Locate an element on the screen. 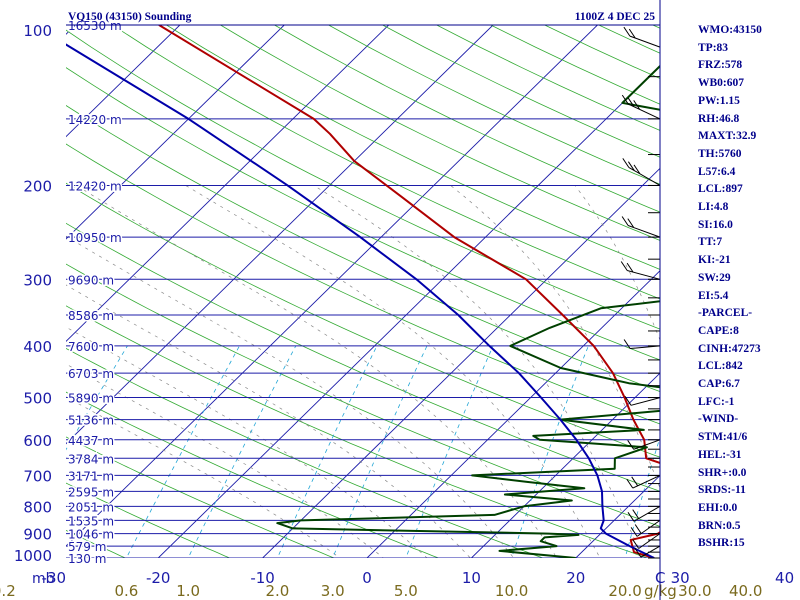 Image resolution: width=800 pixels, height=600 pixels. pressure-label: 1000 is located at coordinates (33, 556).